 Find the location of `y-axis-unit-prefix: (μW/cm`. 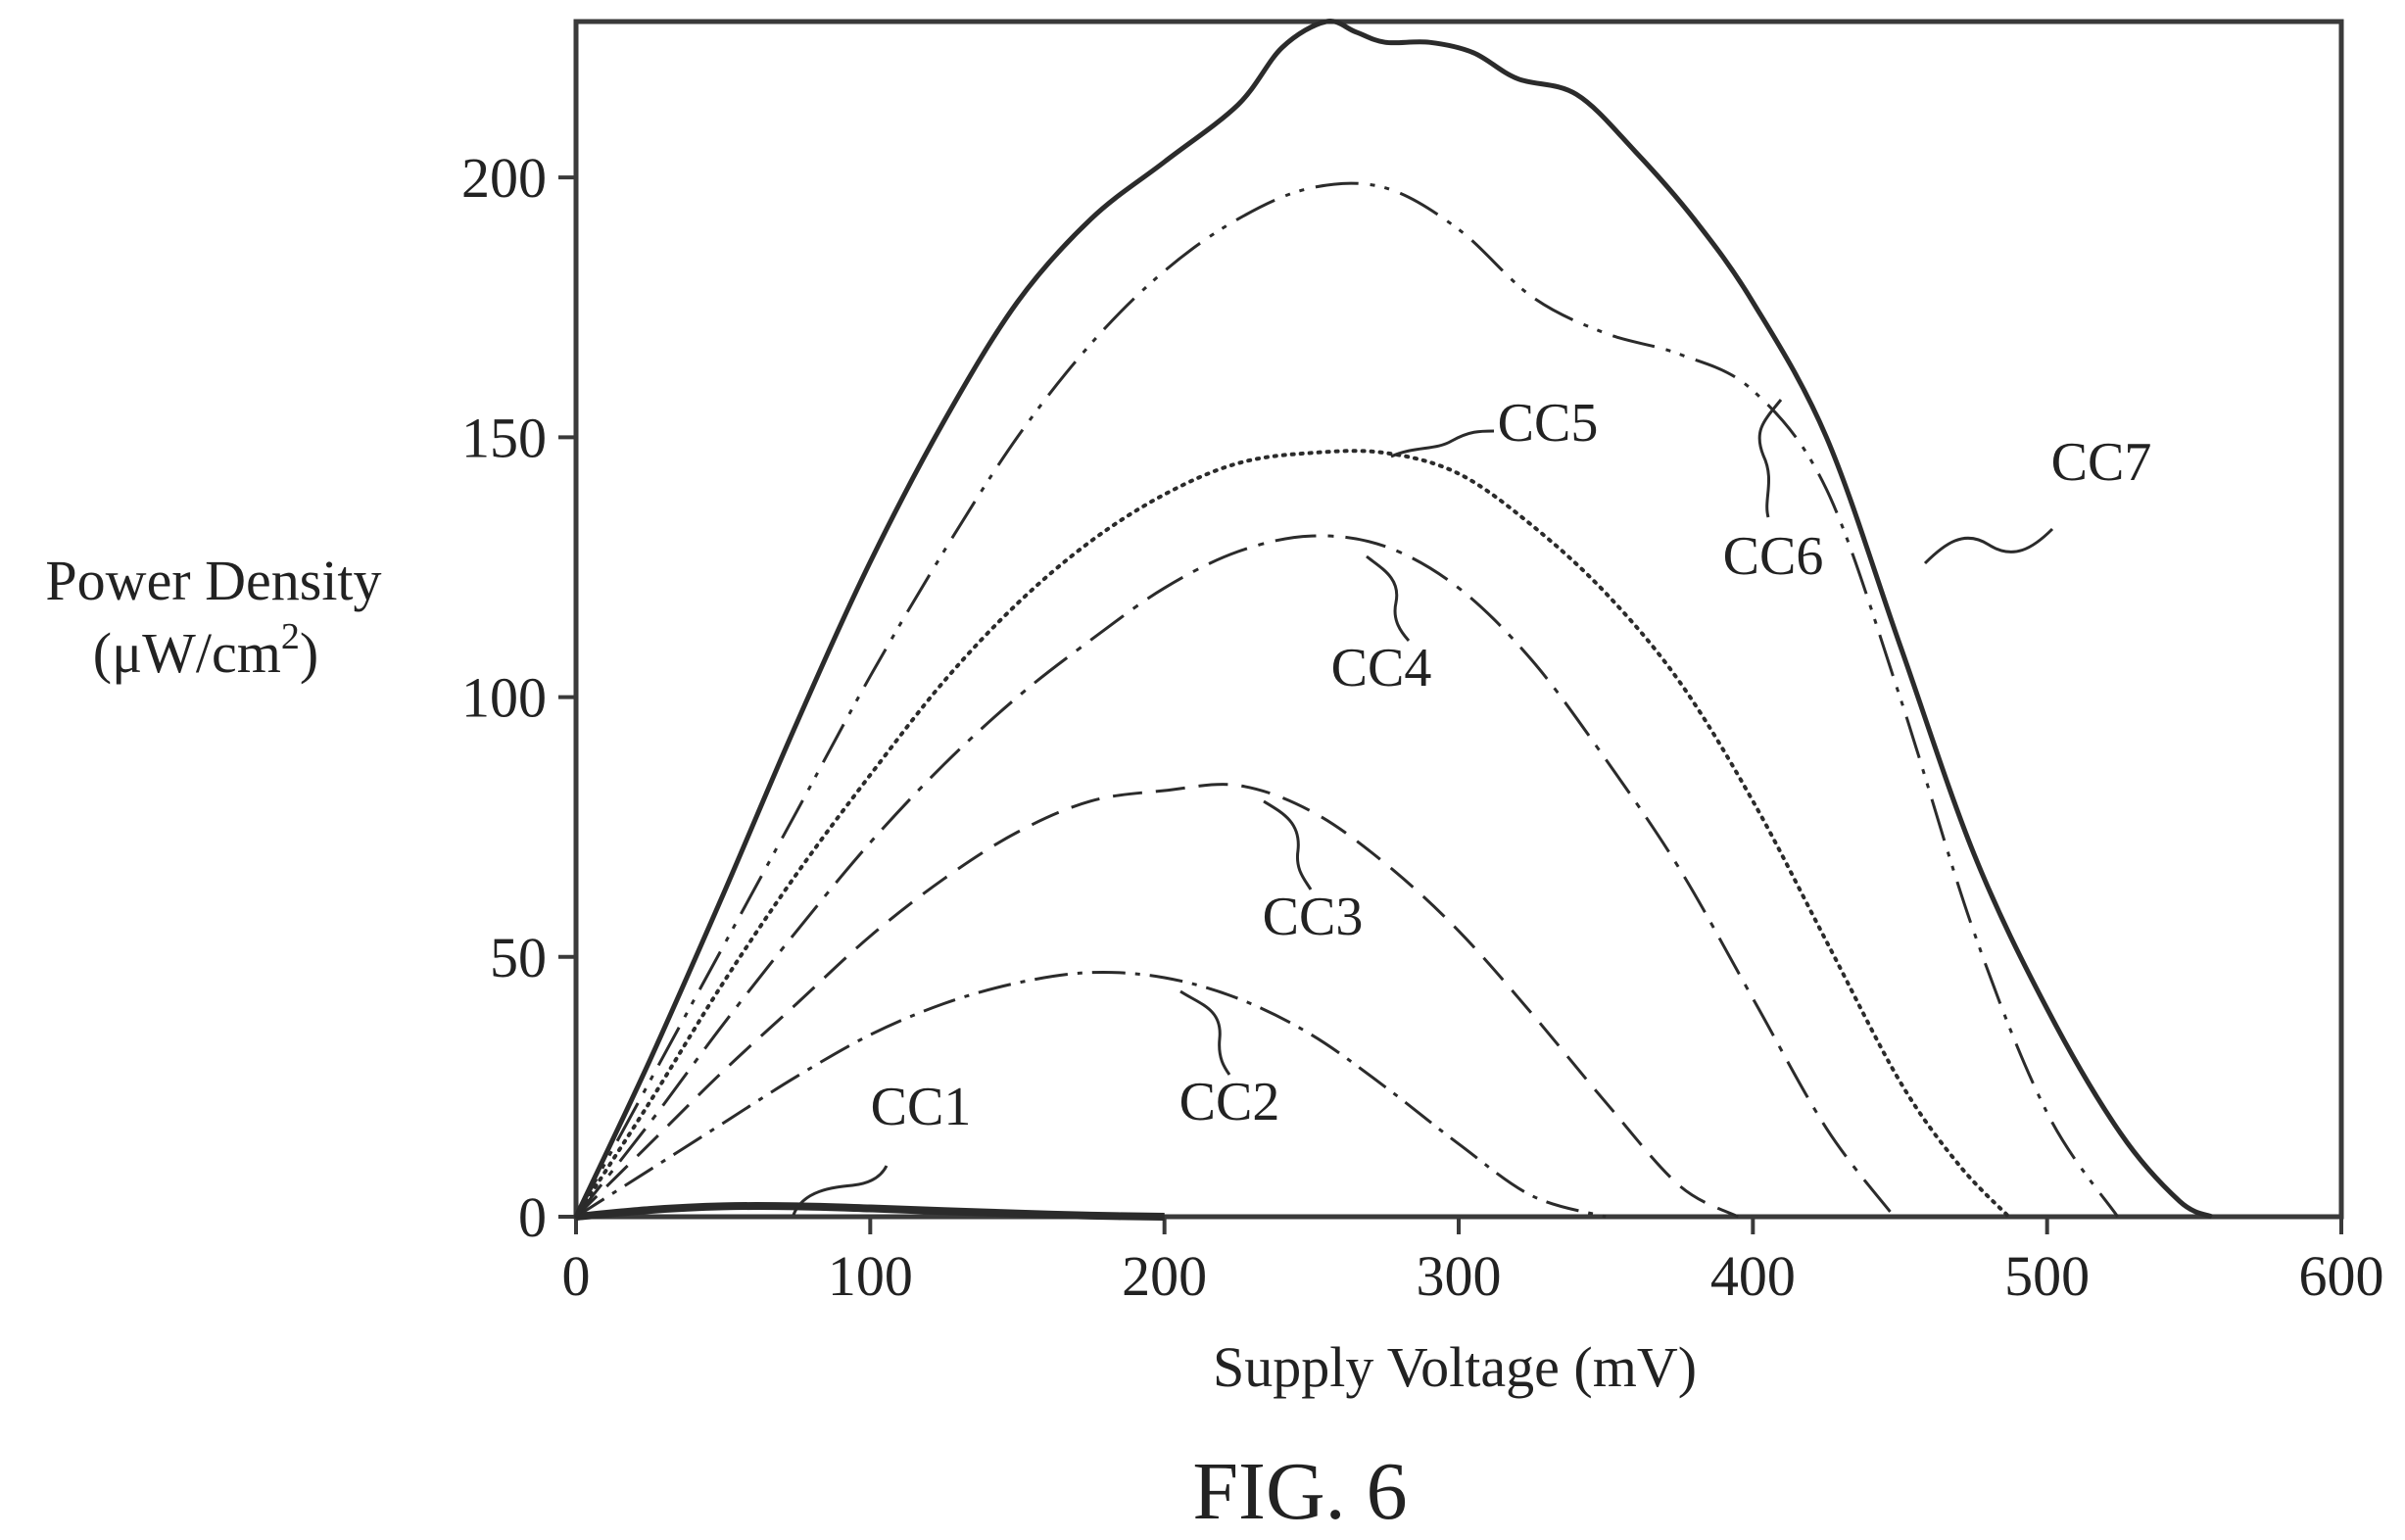

y-axis-unit-prefix: (μW/cm is located at coordinates (187, 653).